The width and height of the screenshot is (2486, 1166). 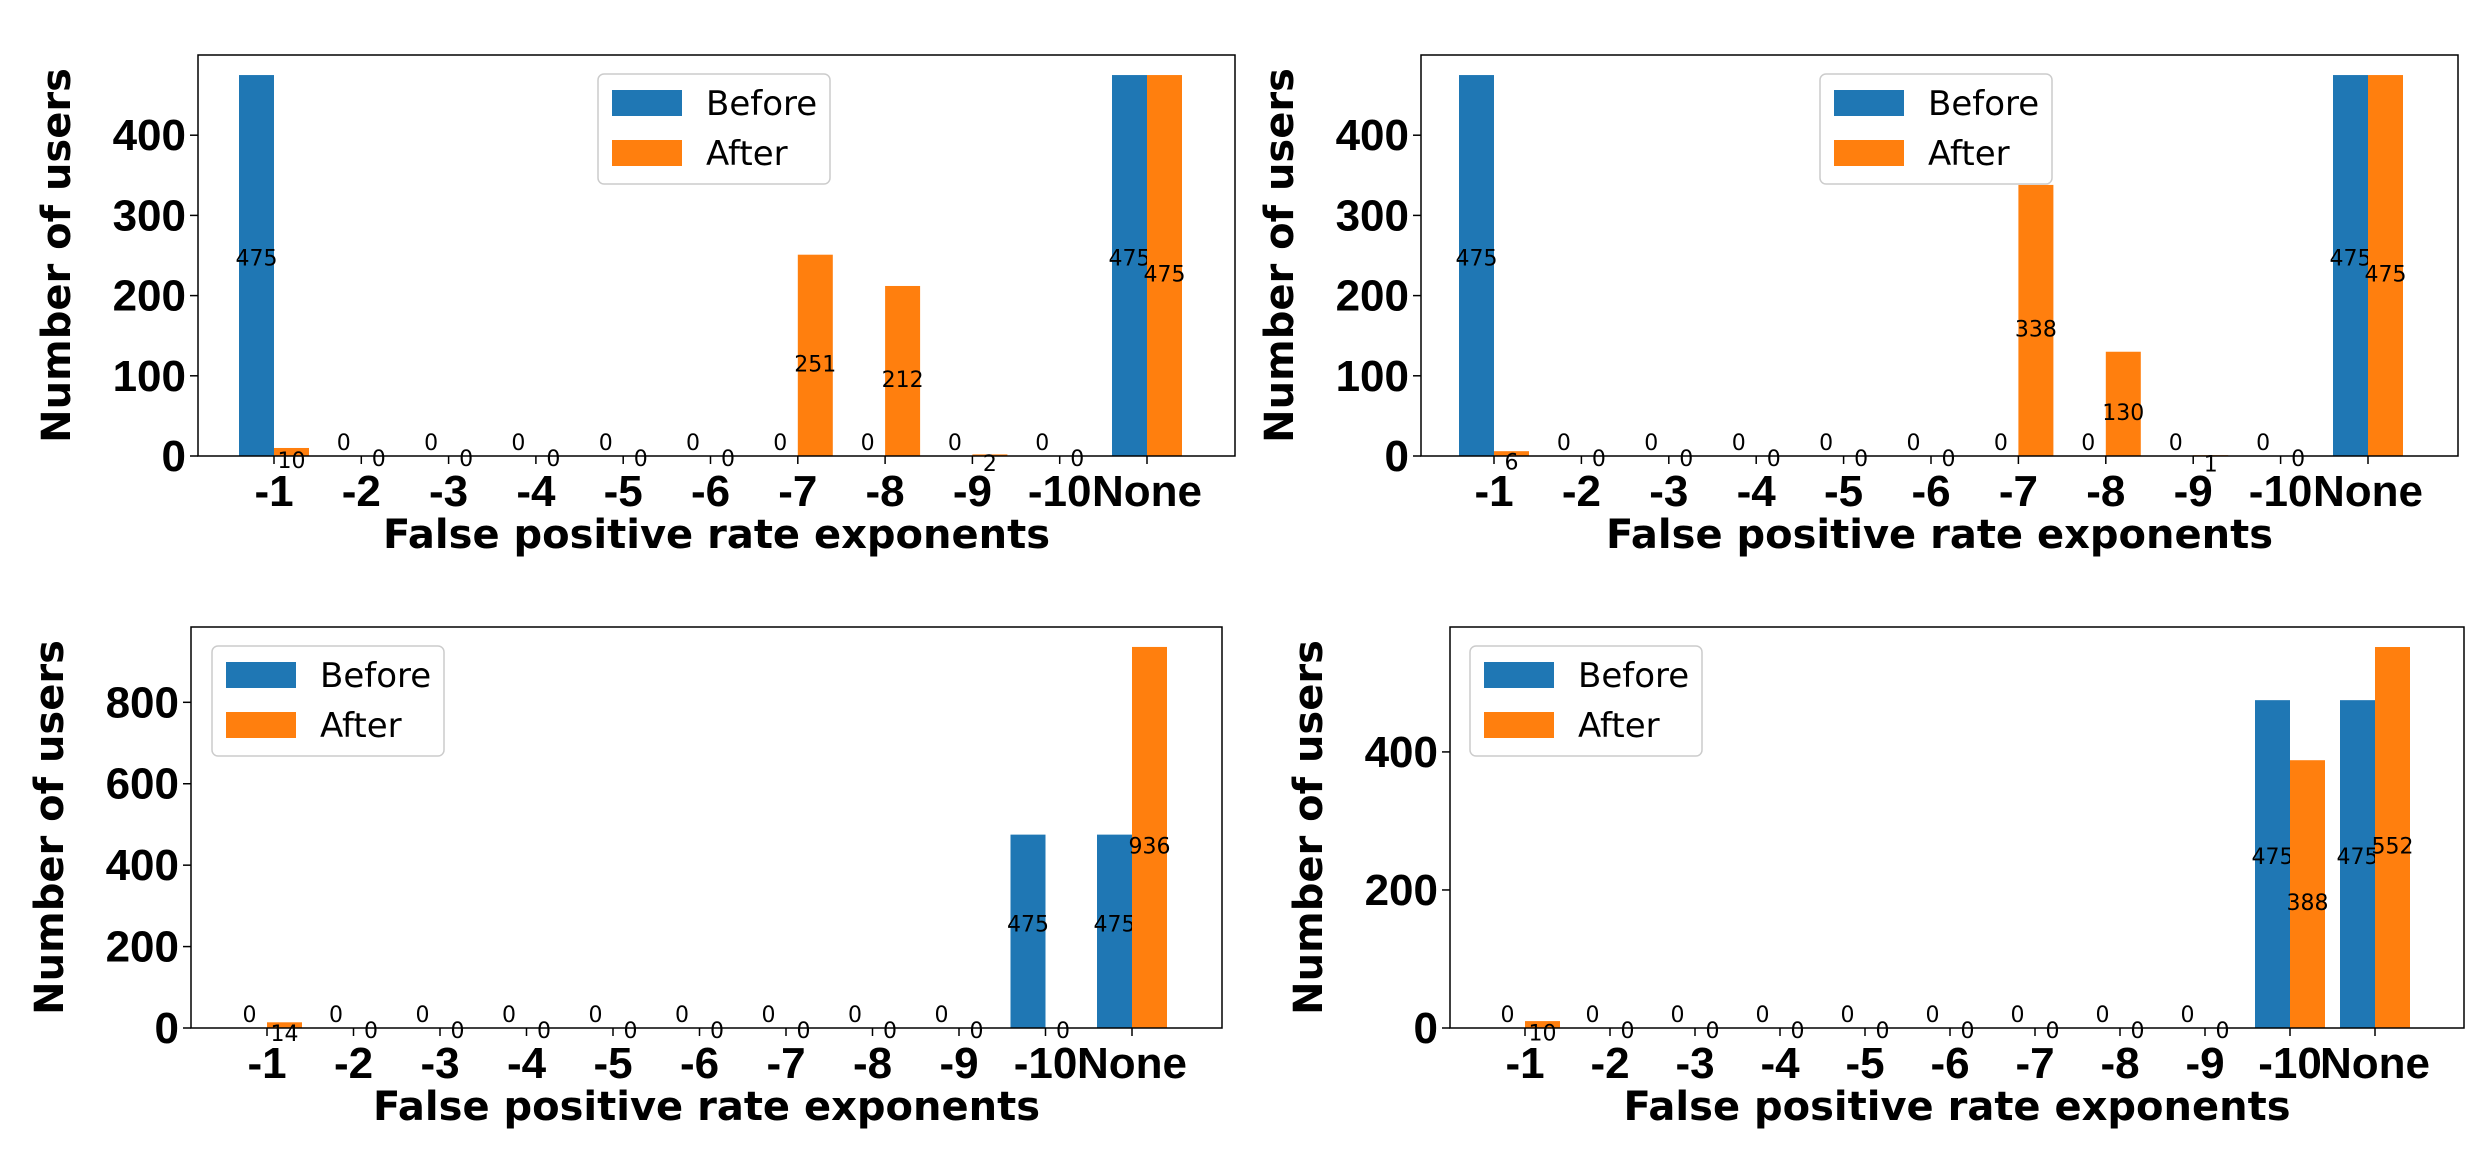 I want to click on data-label-after-None: 475, so click(x=2386, y=275).